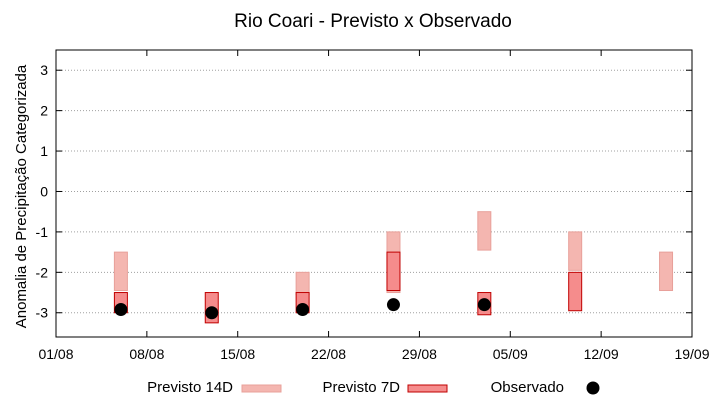 Image resolution: width=720 pixels, height=400 pixels. What do you see at coordinates (348, 287) in the screenshot?
I see `series-previsto-7d` at bounding box center [348, 287].